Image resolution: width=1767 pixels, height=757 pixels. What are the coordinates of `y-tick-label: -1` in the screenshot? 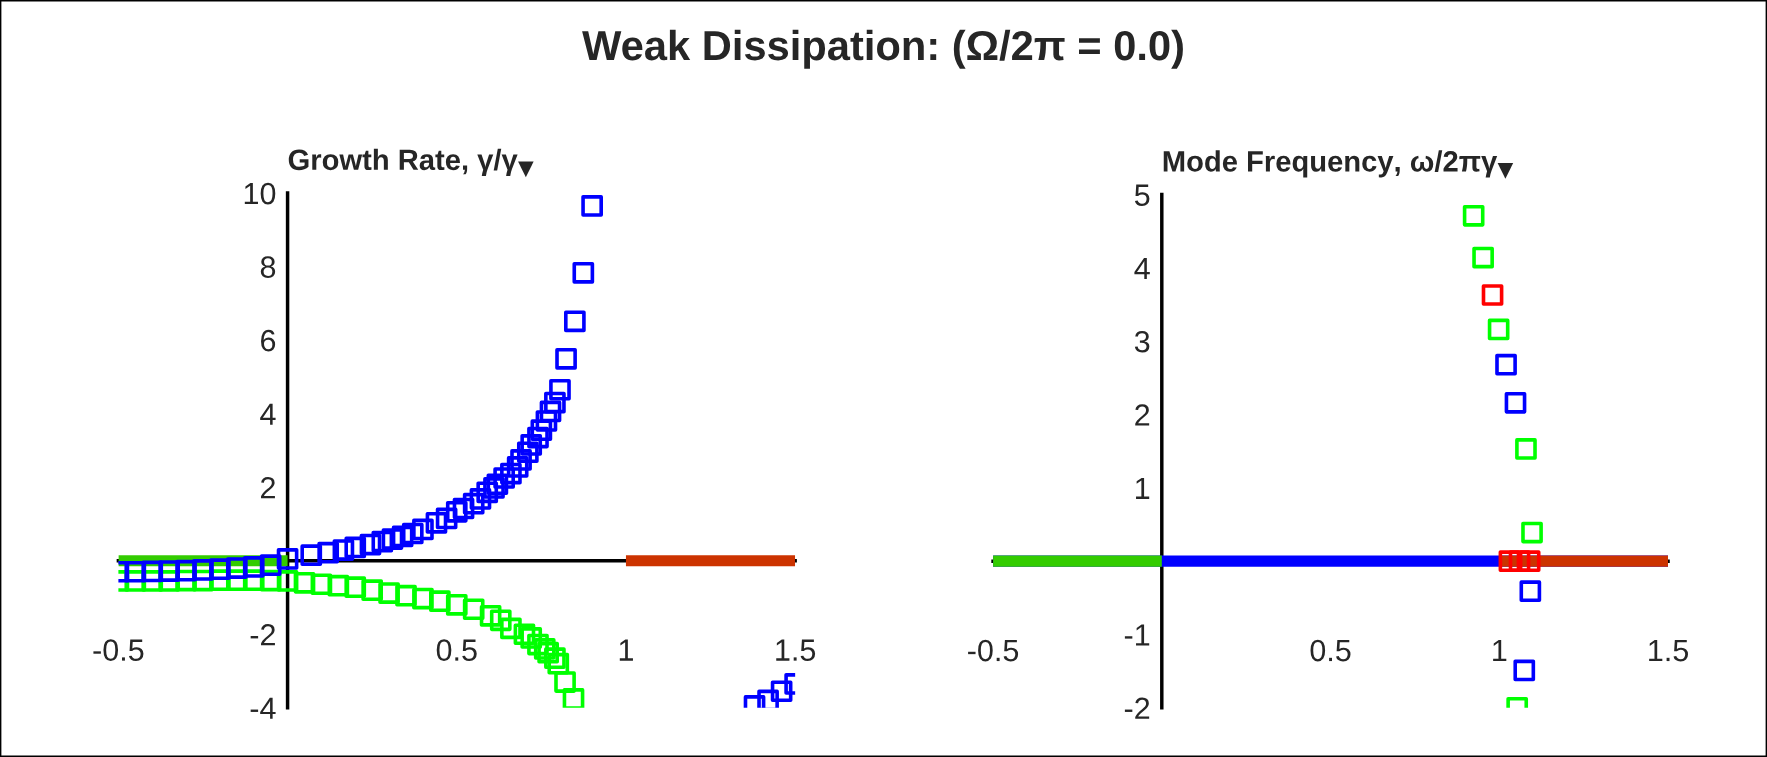 It's located at (1137, 635).